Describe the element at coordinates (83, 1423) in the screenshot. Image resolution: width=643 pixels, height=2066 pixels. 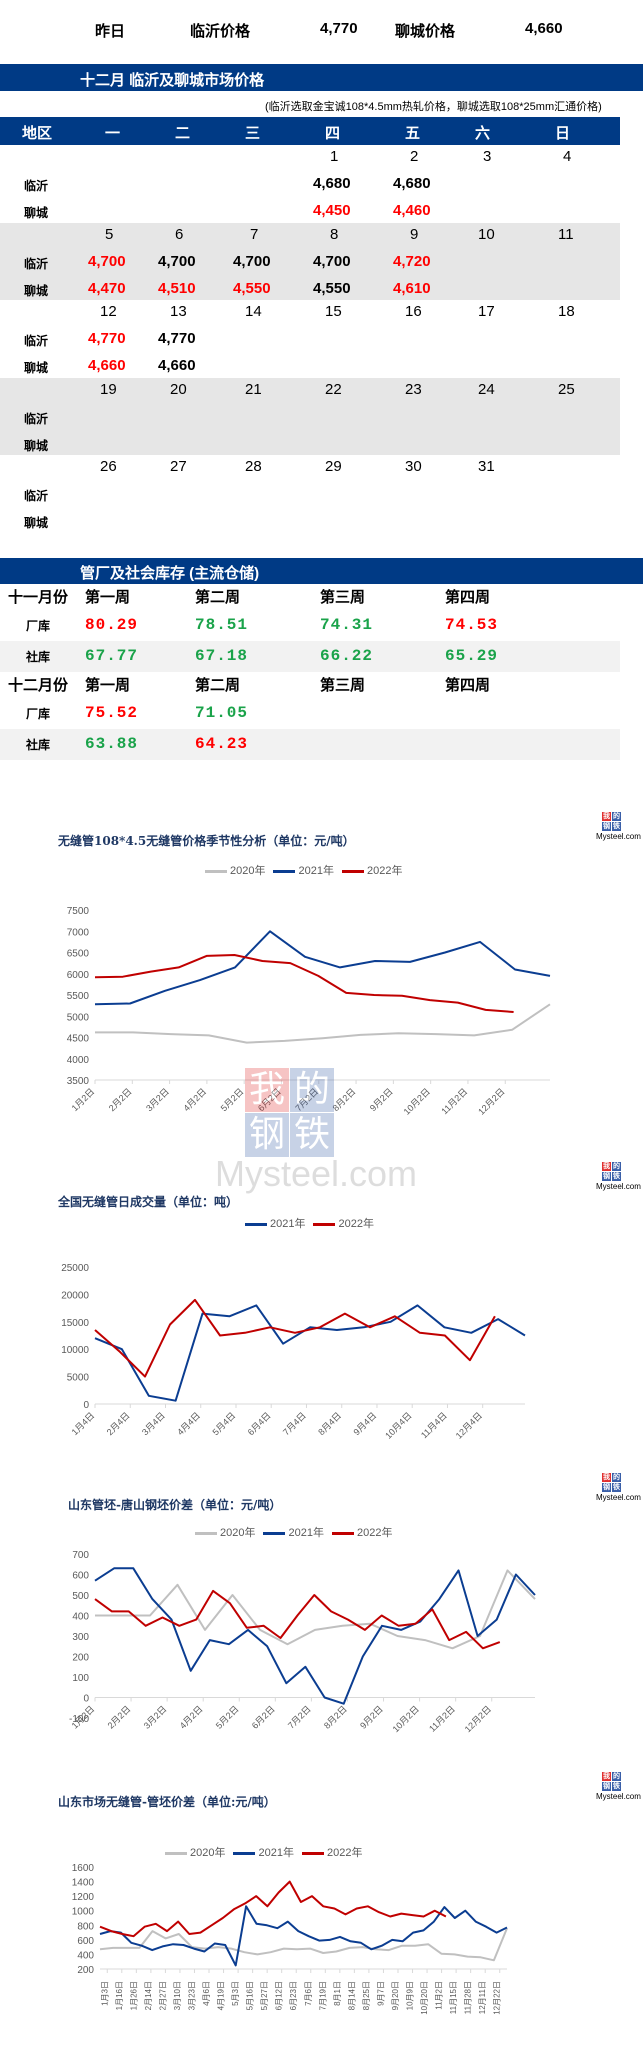
I see `svg-text: 1月4日` at that location.